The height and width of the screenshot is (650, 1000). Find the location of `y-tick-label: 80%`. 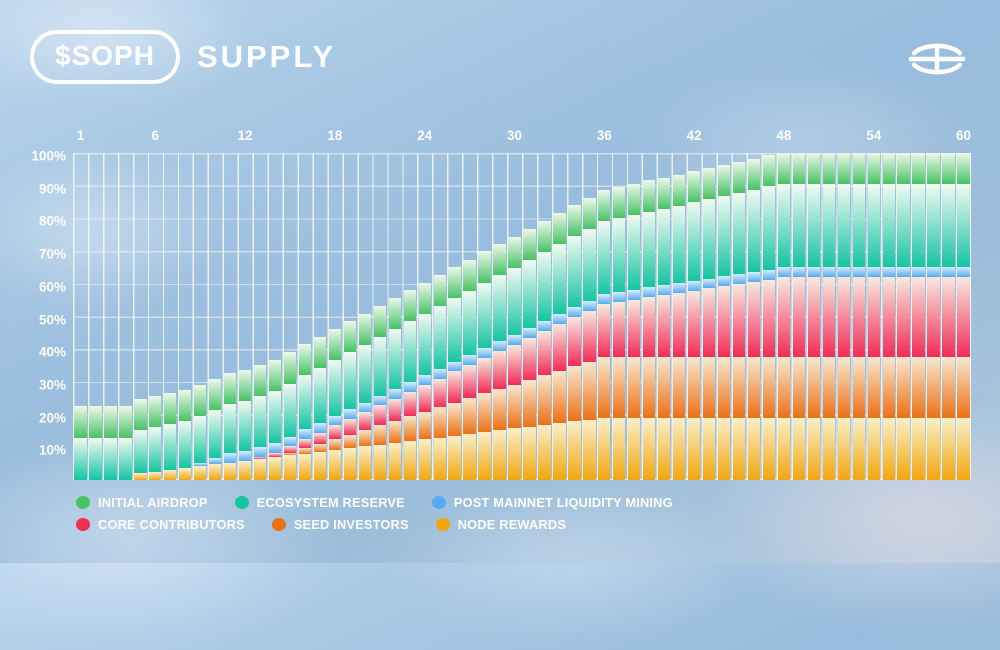

y-tick-label: 80% is located at coordinates (52, 221).